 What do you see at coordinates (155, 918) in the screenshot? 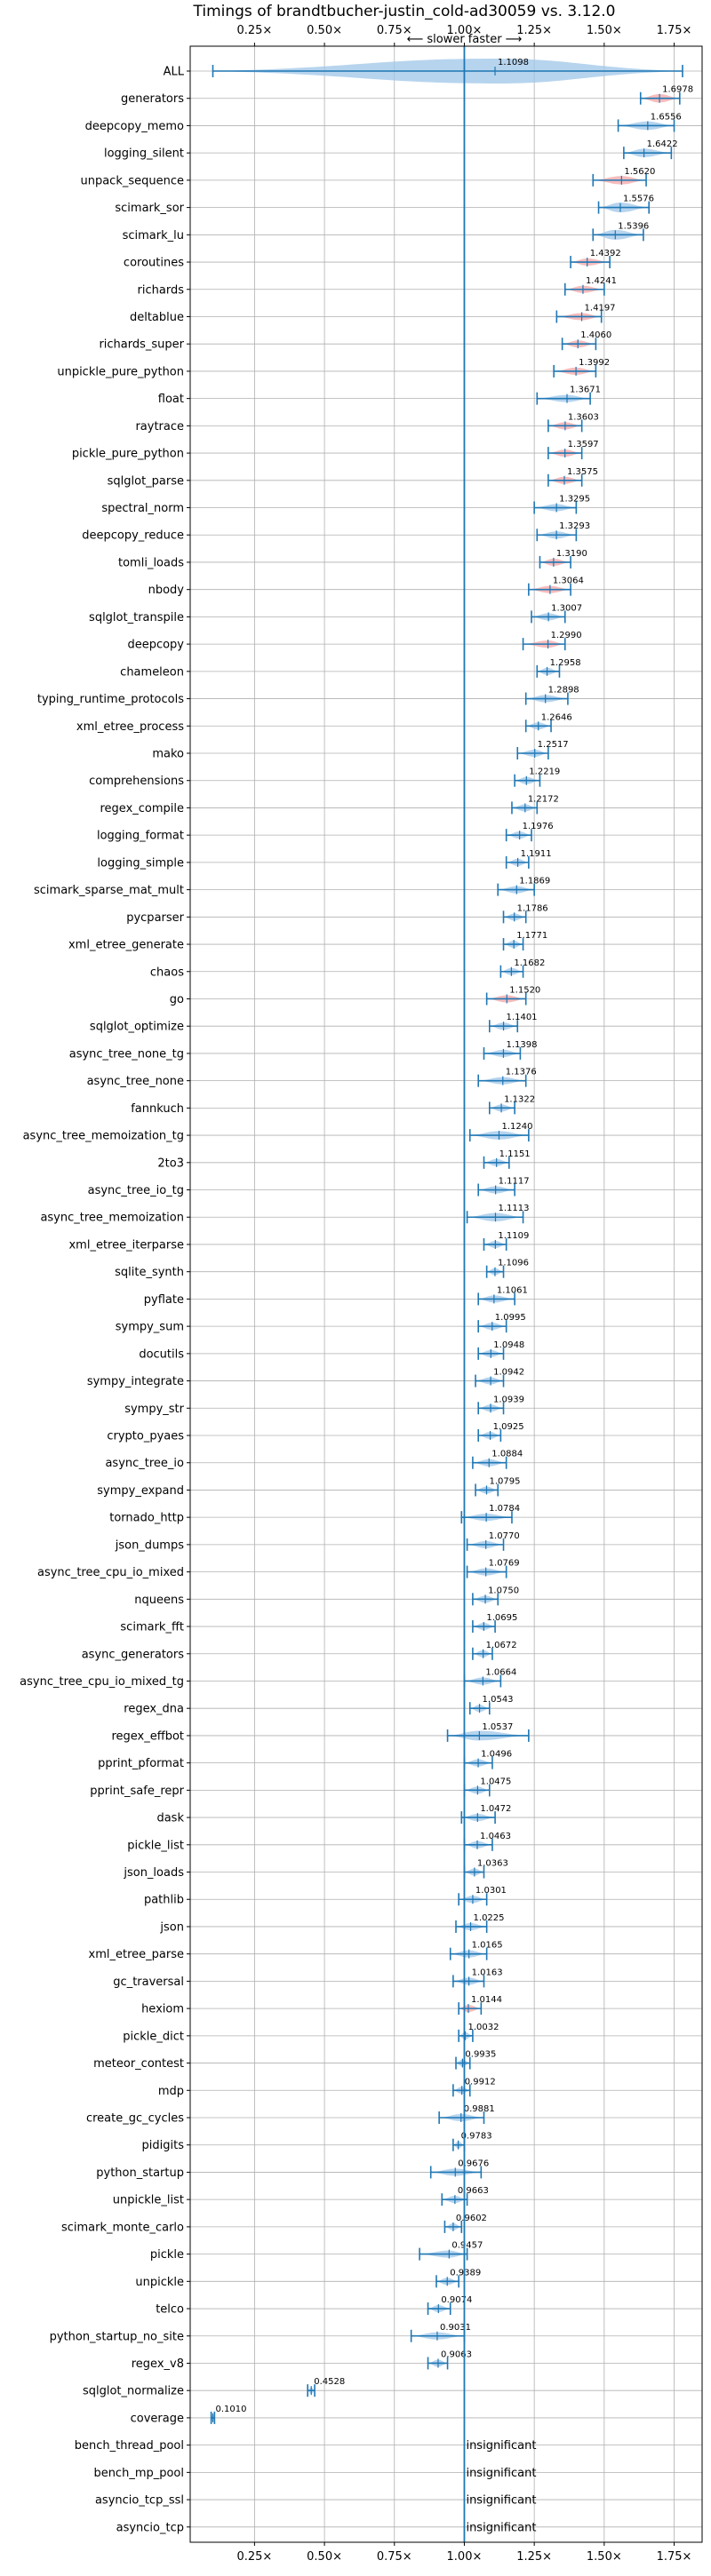
I see `benchmark-label: pycparser` at bounding box center [155, 918].